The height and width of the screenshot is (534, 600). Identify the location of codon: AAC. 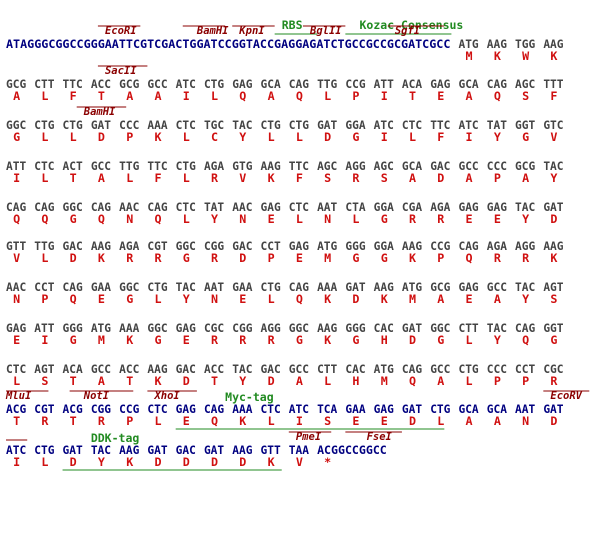
(242, 207).